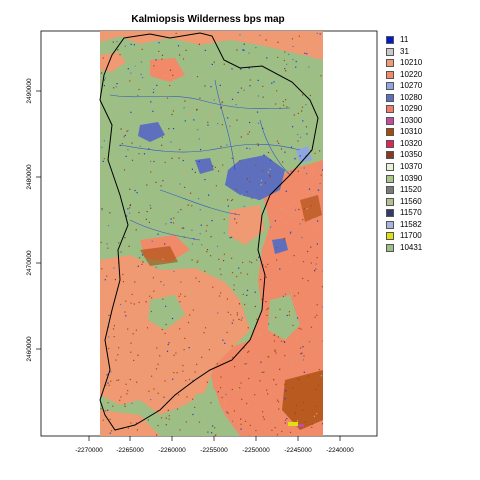  I want to click on svg-text: -2255000, so click(214, 450).